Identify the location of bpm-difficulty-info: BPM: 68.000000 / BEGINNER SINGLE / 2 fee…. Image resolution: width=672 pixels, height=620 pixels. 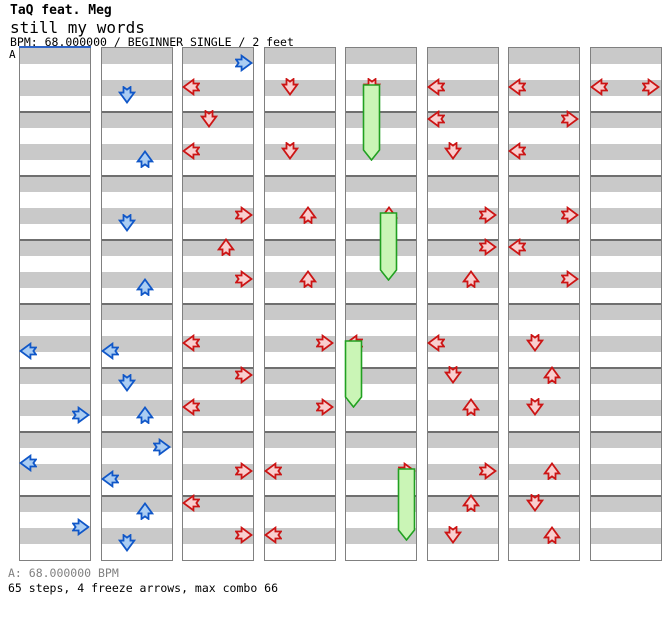
(152, 42).